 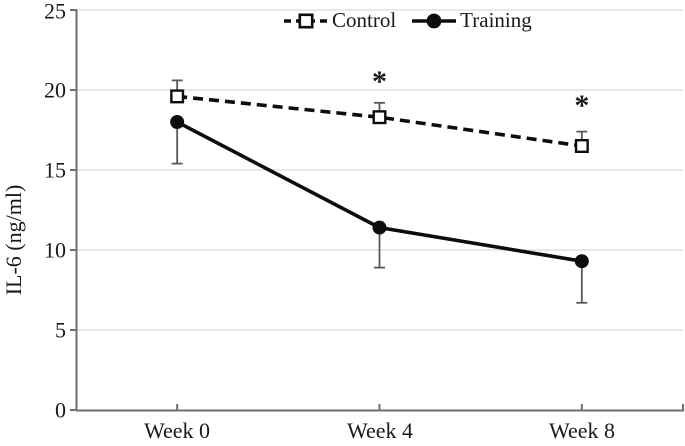 I want to click on solid-filled-circle-icon, so click(x=434, y=20).